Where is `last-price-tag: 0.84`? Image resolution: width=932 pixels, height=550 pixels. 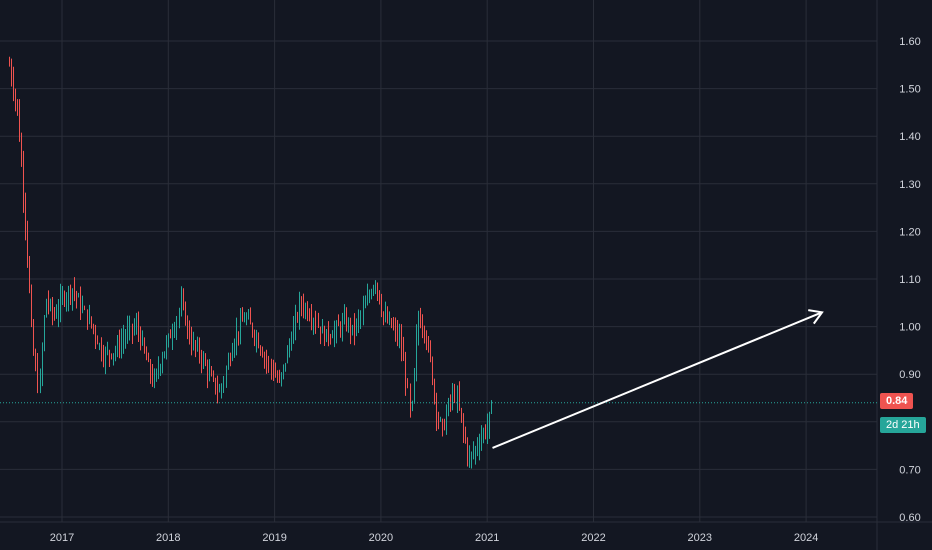 last-price-tag: 0.84 is located at coordinates (896, 401).